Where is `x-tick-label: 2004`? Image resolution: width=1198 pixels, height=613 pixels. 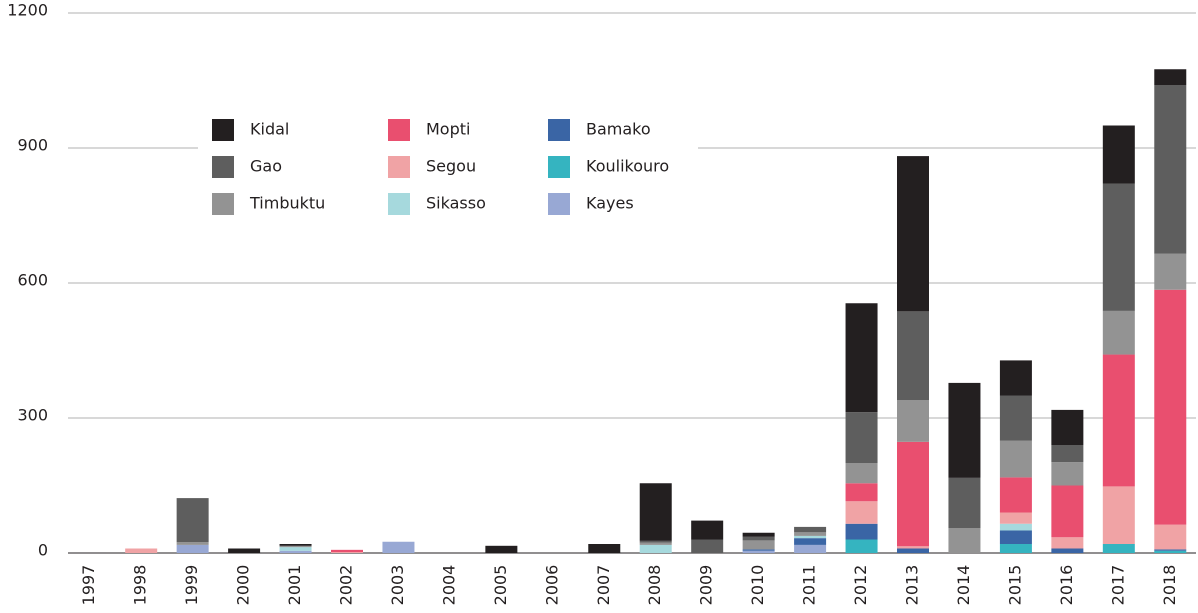
x-tick-label: 2004 is located at coordinates (448, 585).